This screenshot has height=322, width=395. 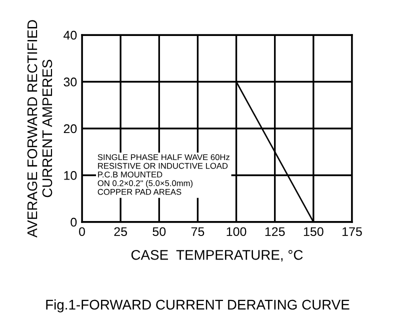 I want to click on x-tick-label: 175, so click(x=352, y=231).